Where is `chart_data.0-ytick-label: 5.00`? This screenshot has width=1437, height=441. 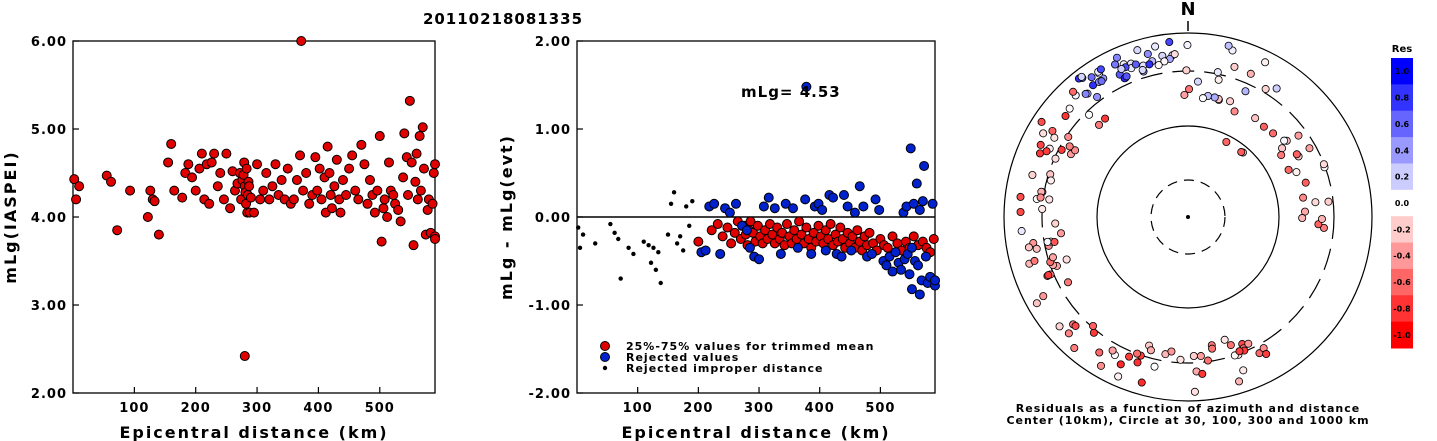
chart_data.0-ytick-label: 5.00 is located at coordinates (49, 130).